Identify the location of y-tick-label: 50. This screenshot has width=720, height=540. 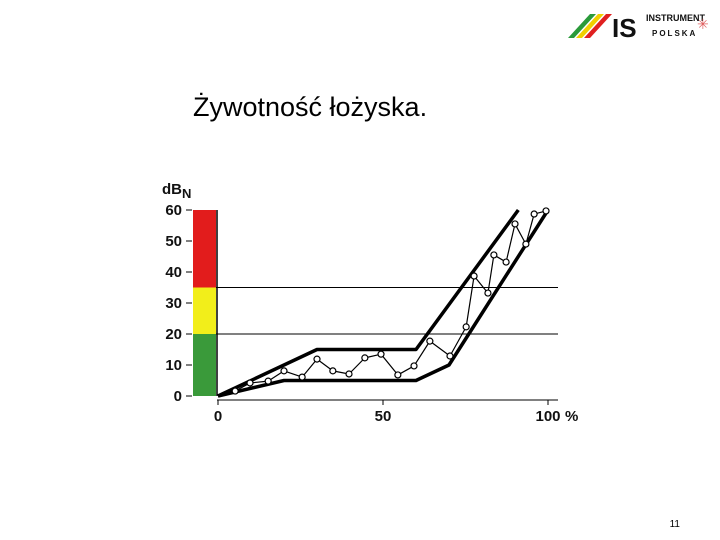
(173, 241).